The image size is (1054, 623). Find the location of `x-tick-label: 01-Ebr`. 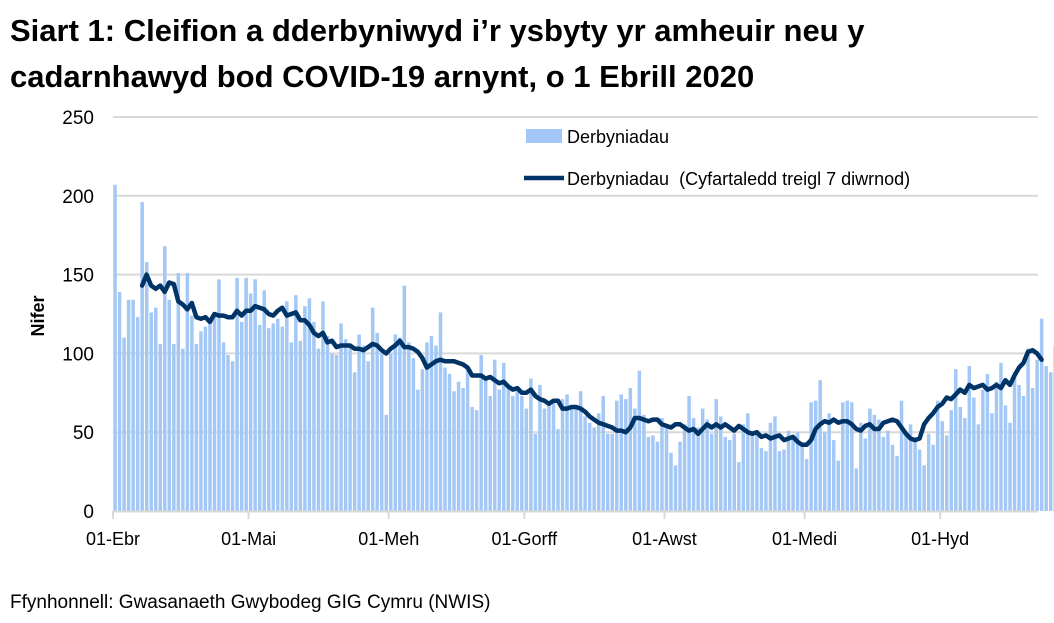

x-tick-label: 01-Ebr is located at coordinates (113, 539).